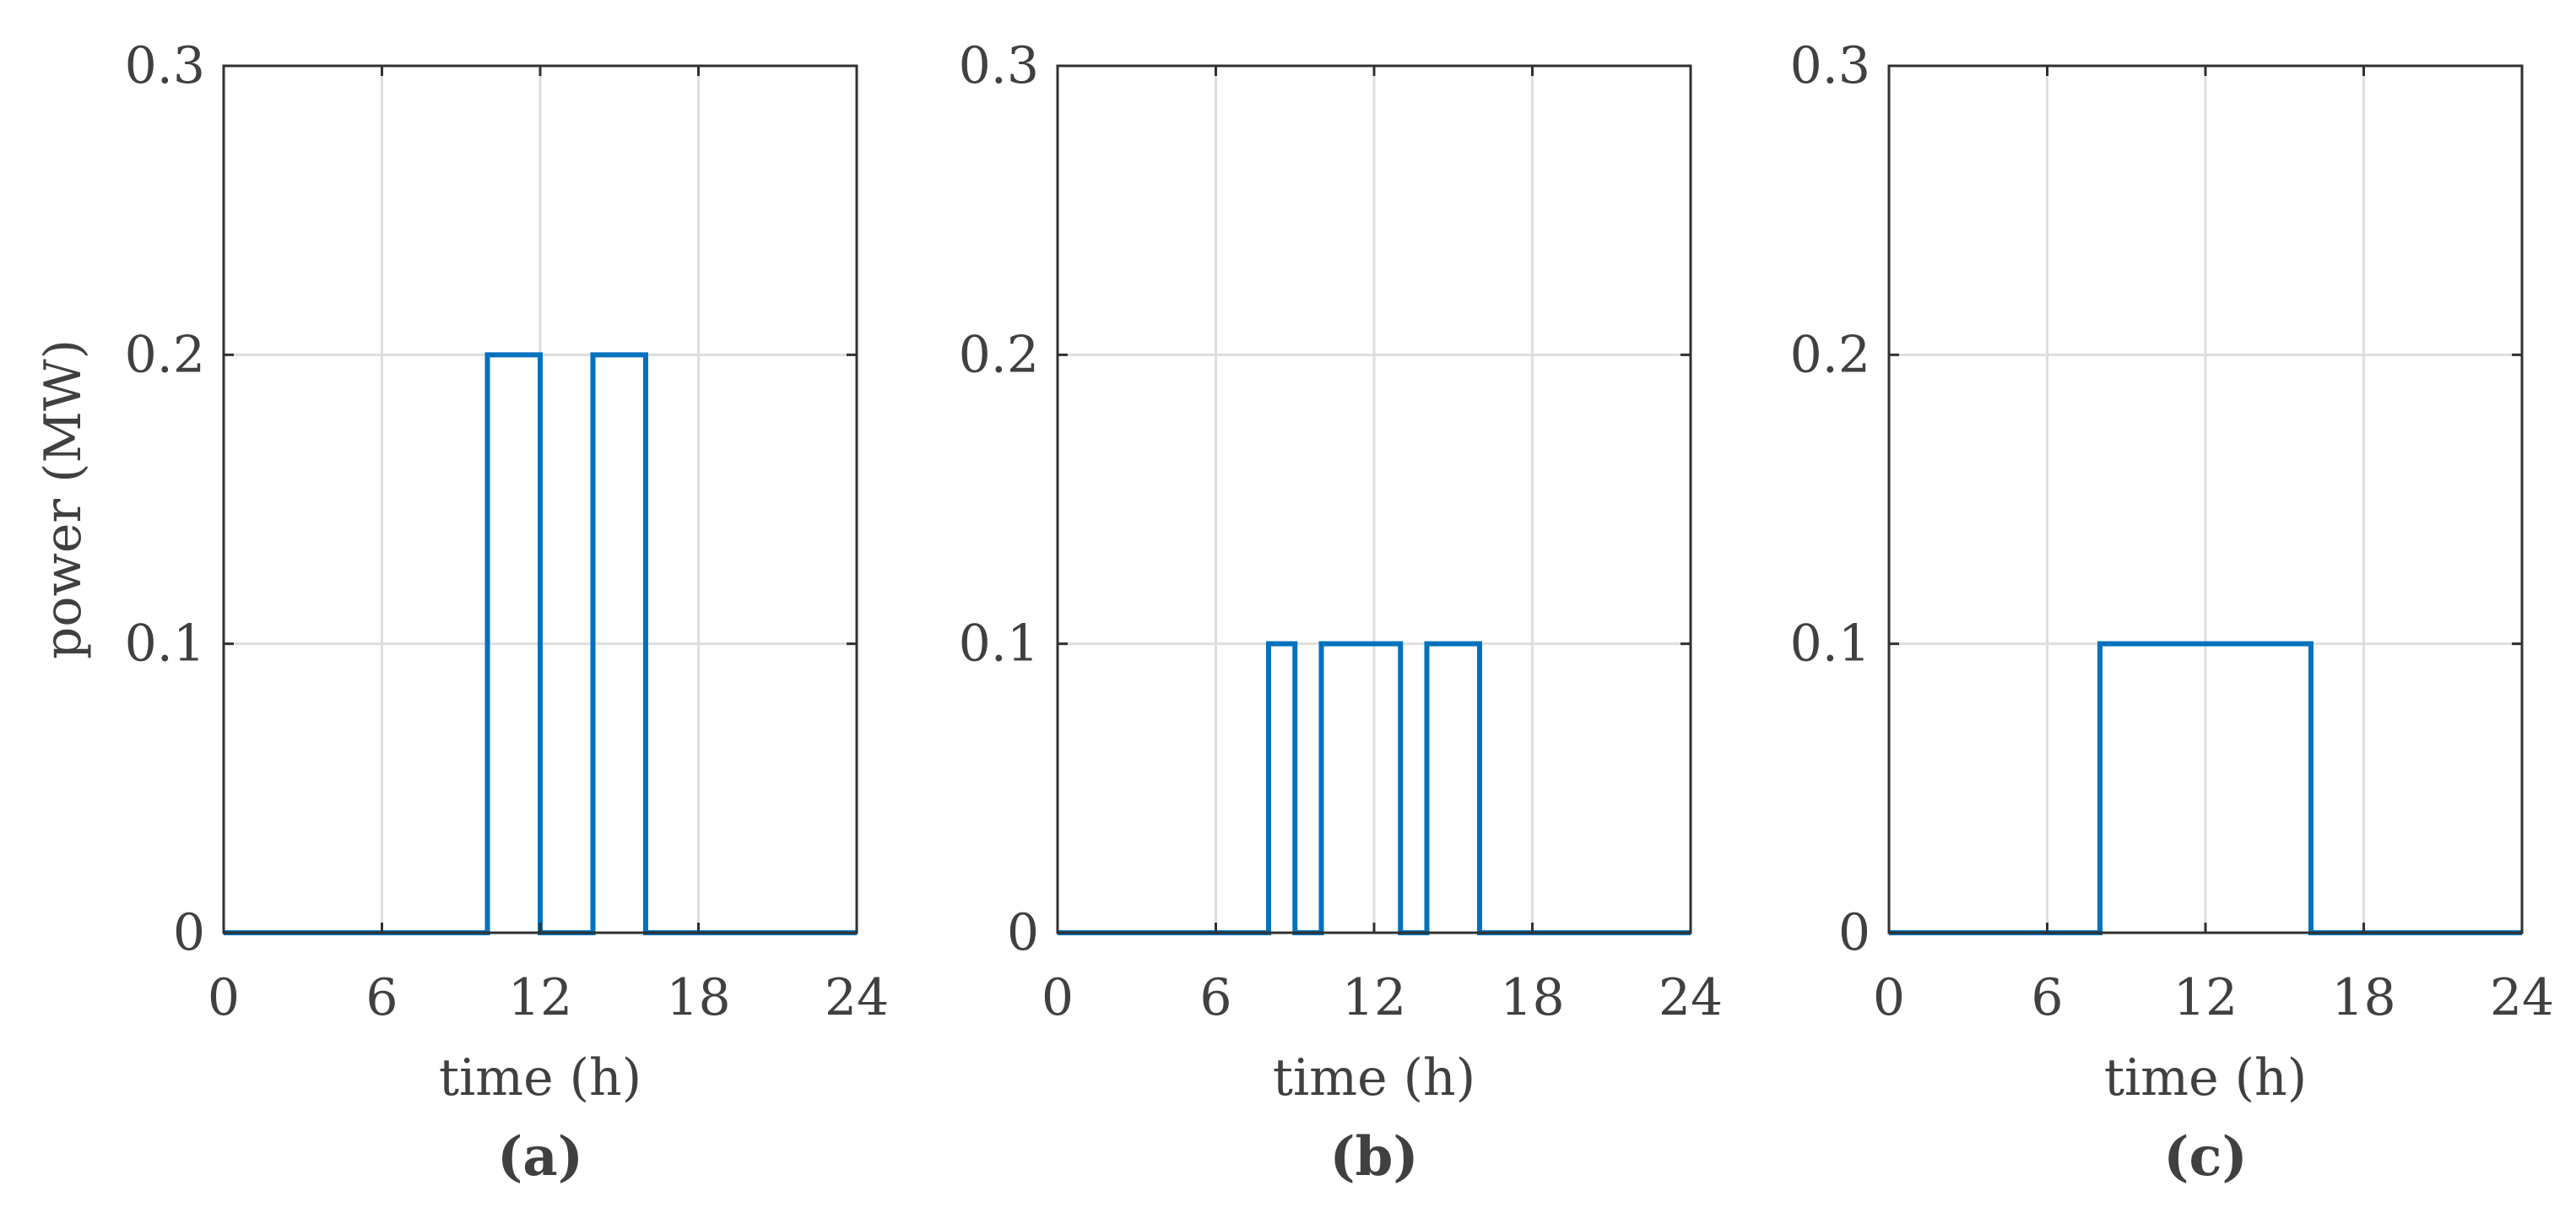 This screenshot has height=1213, width=2576. What do you see at coordinates (2205, 1157) in the screenshot?
I see `panel-label: (c)` at bounding box center [2205, 1157].